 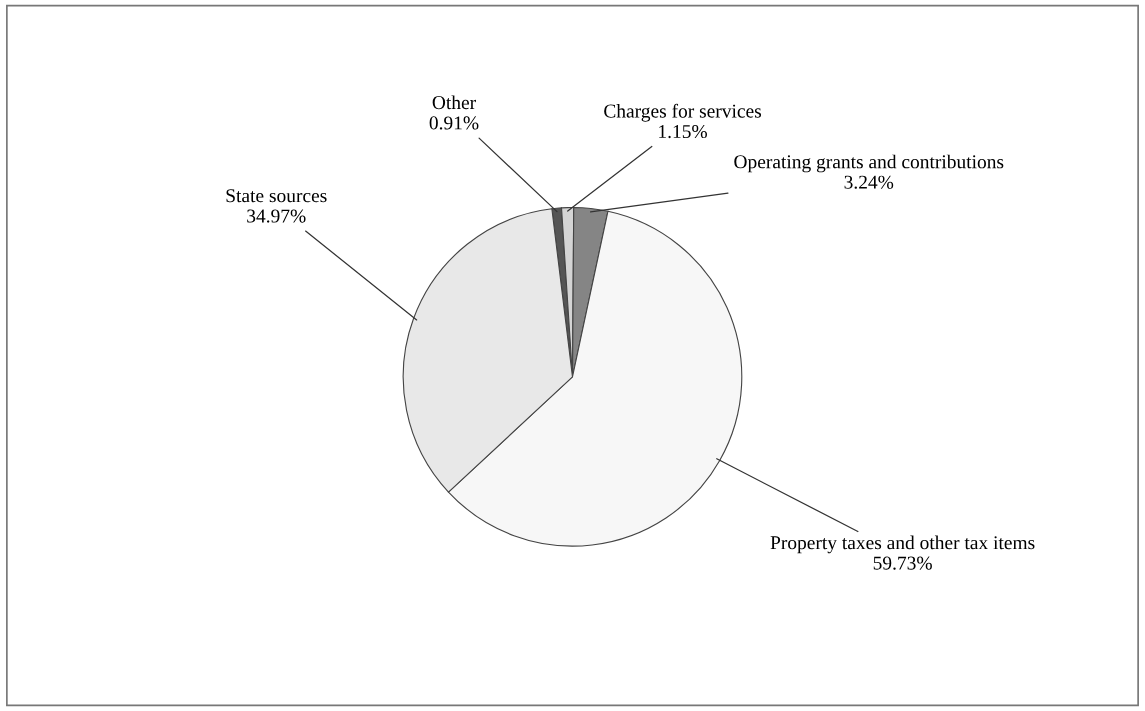 What do you see at coordinates (276, 216) in the screenshot?
I see `data-label: 34.97%` at bounding box center [276, 216].